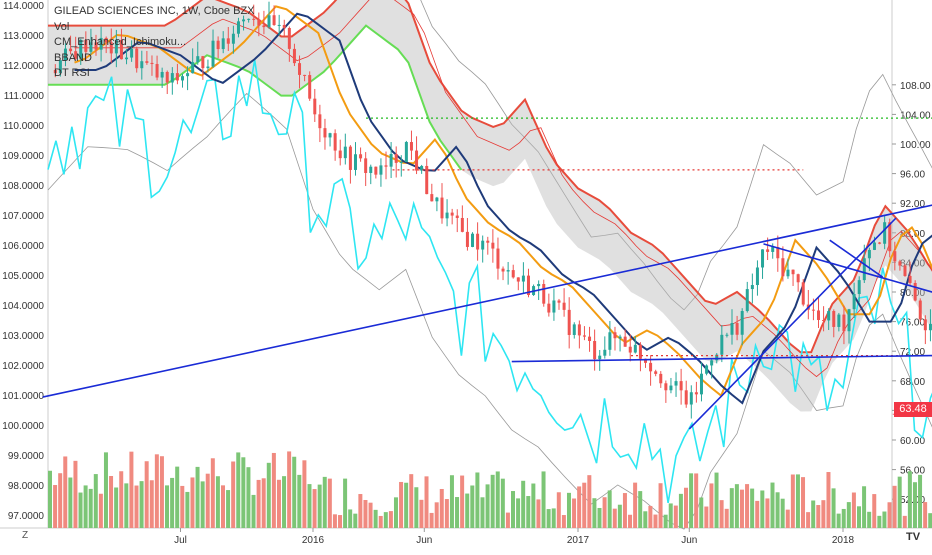 Image resolution: width=932 pixels, height=555 pixels. Describe the element at coordinates (154, 74) in the screenshot. I see `legend-indicator-rsi: DT RSI` at that location.